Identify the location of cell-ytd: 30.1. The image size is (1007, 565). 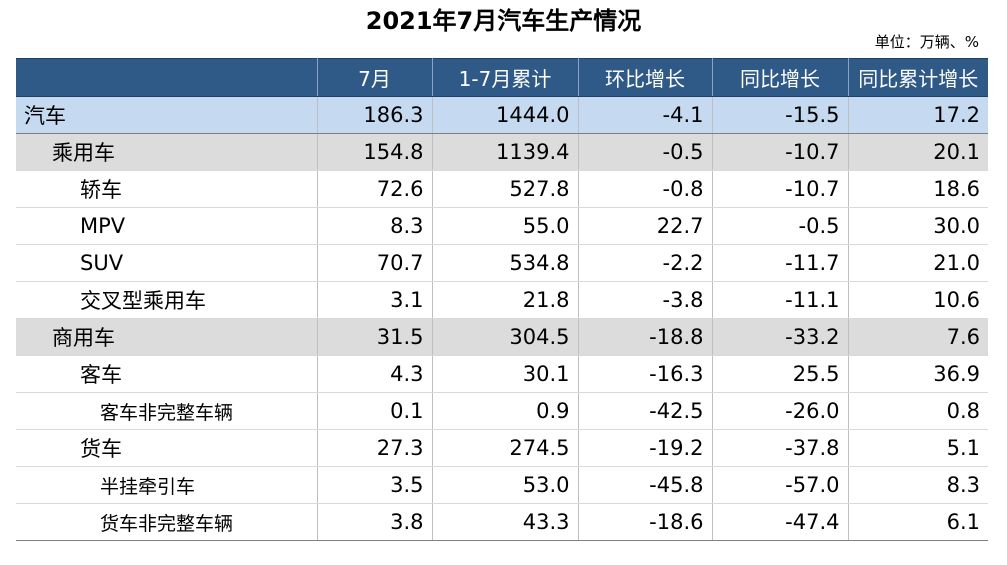
(505, 374).